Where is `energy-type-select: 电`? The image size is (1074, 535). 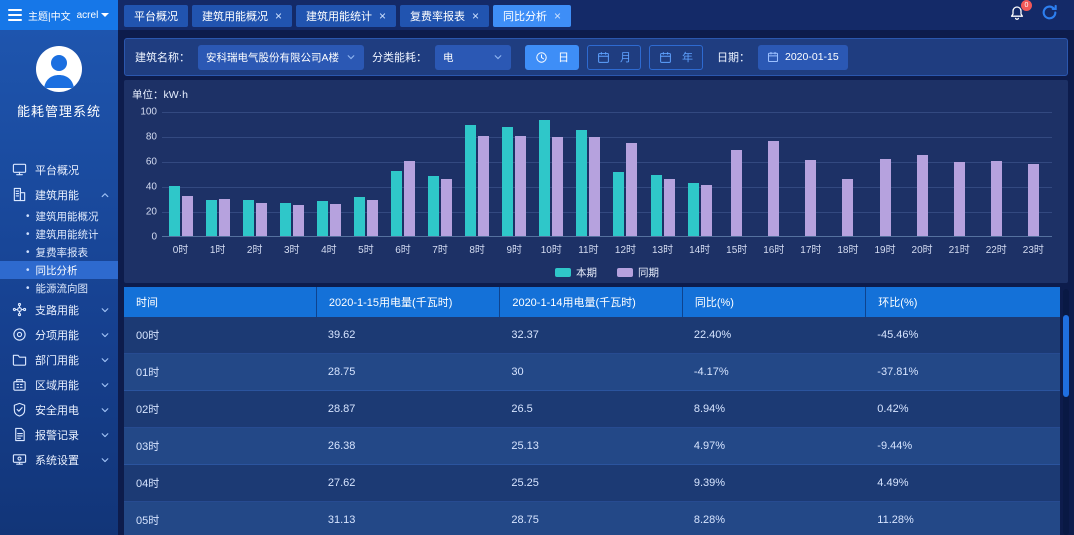
energy-type-select: 电 is located at coordinates (473, 57).